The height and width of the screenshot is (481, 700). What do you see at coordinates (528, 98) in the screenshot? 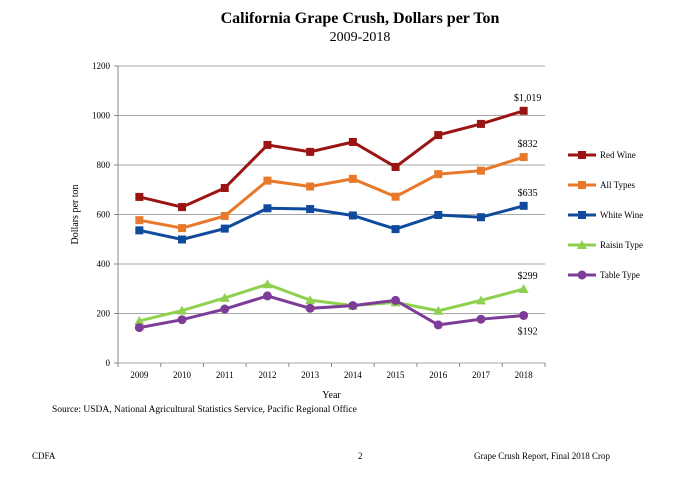
I see `data-label: $1,019` at bounding box center [528, 98].